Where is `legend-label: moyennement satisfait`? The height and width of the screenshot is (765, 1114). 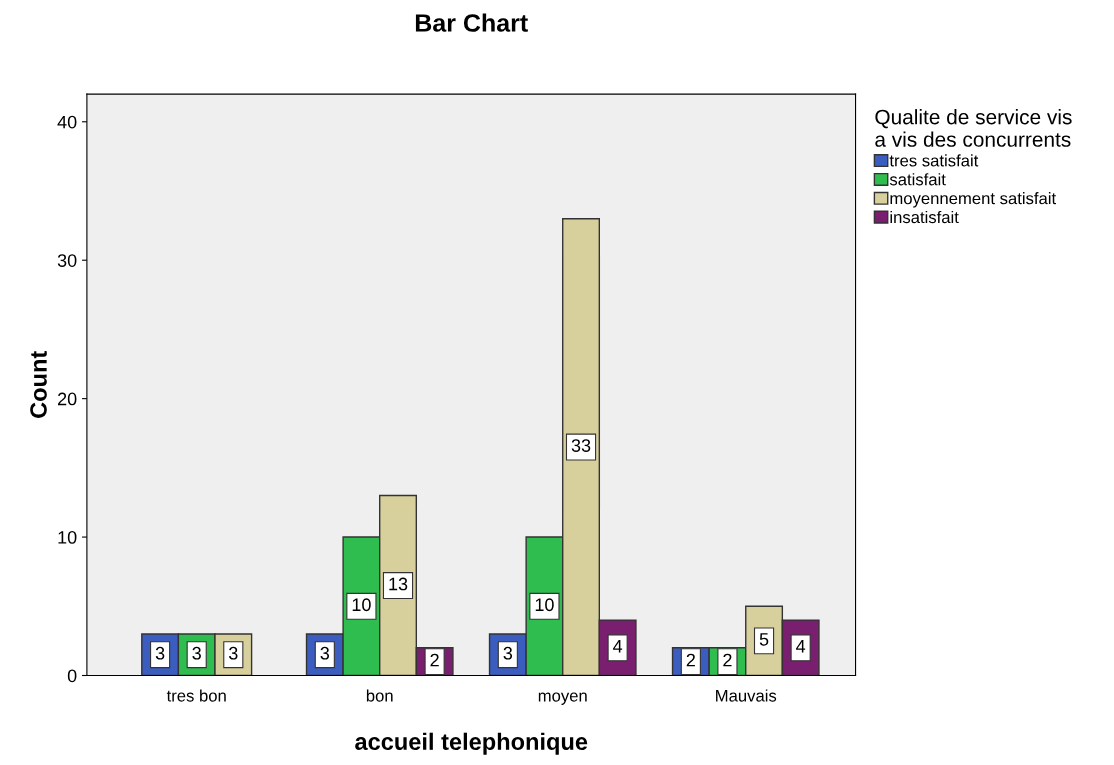 legend-label: moyennement satisfait is located at coordinates (973, 200).